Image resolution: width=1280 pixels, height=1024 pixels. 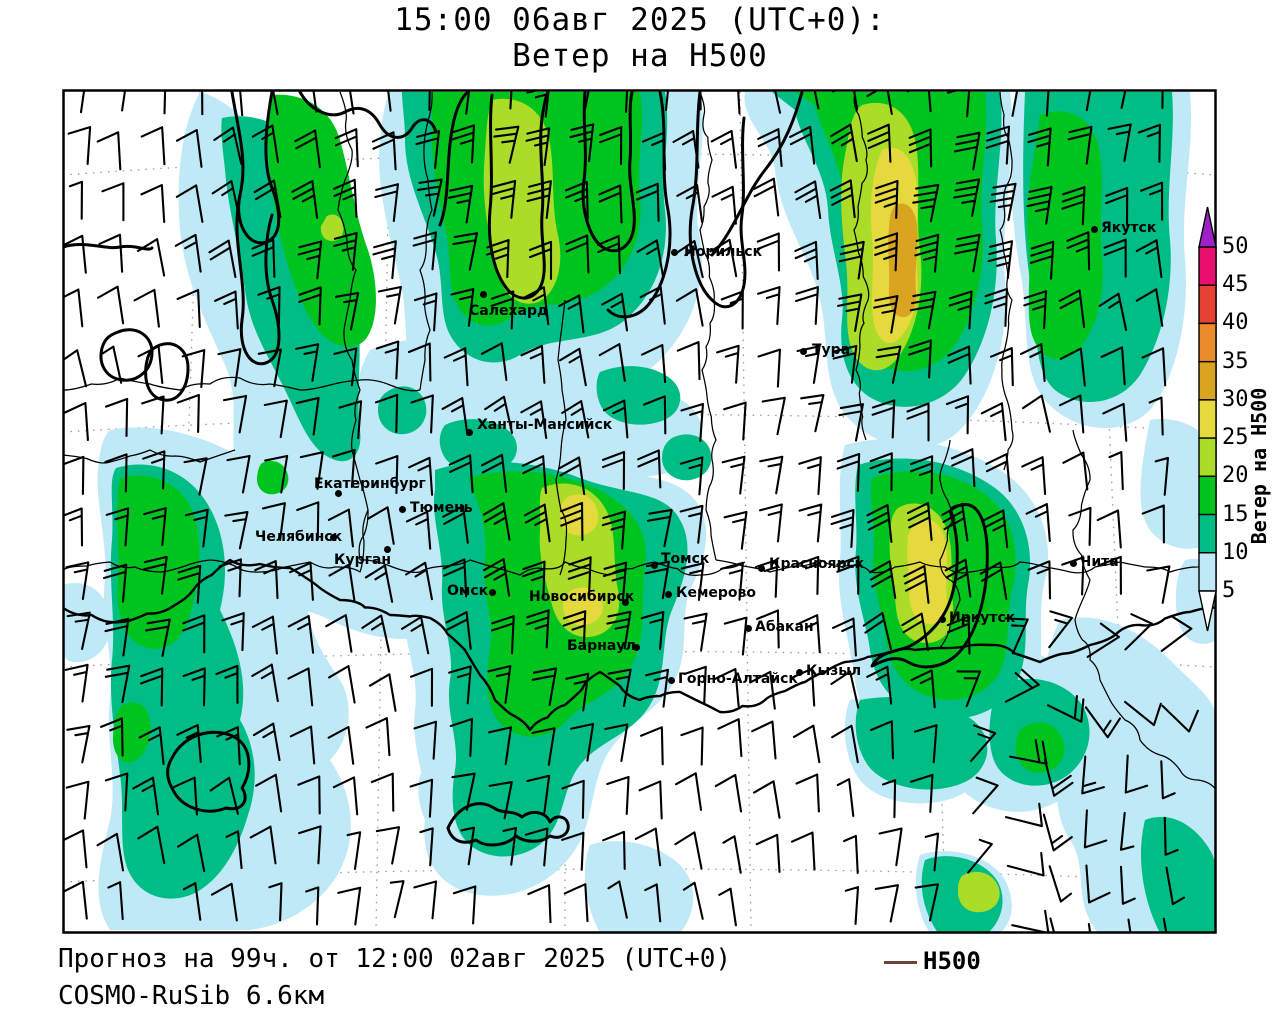 I want to click on colorbar-tick-label: 40, so click(x=1235, y=323).